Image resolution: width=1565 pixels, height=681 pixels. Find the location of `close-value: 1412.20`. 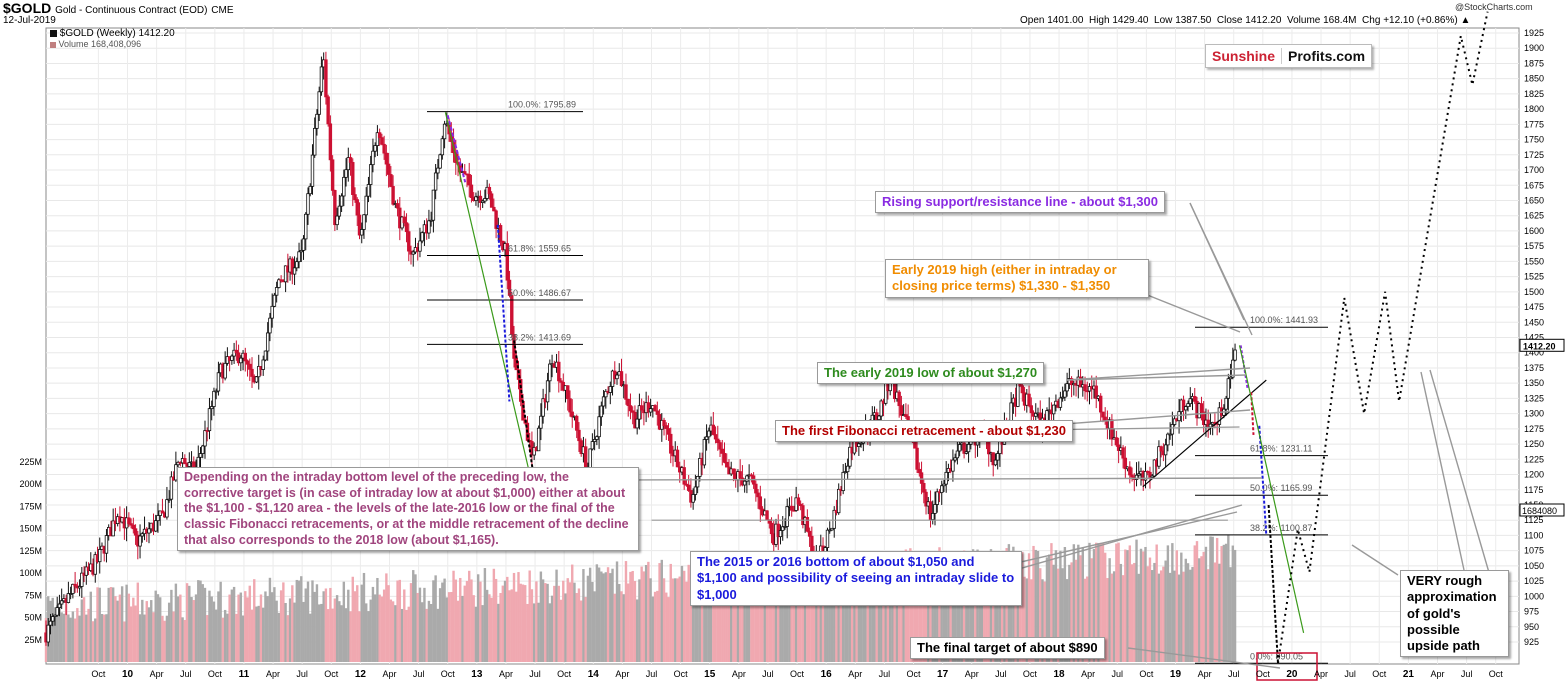

close-value: 1412.20 is located at coordinates (1263, 20).